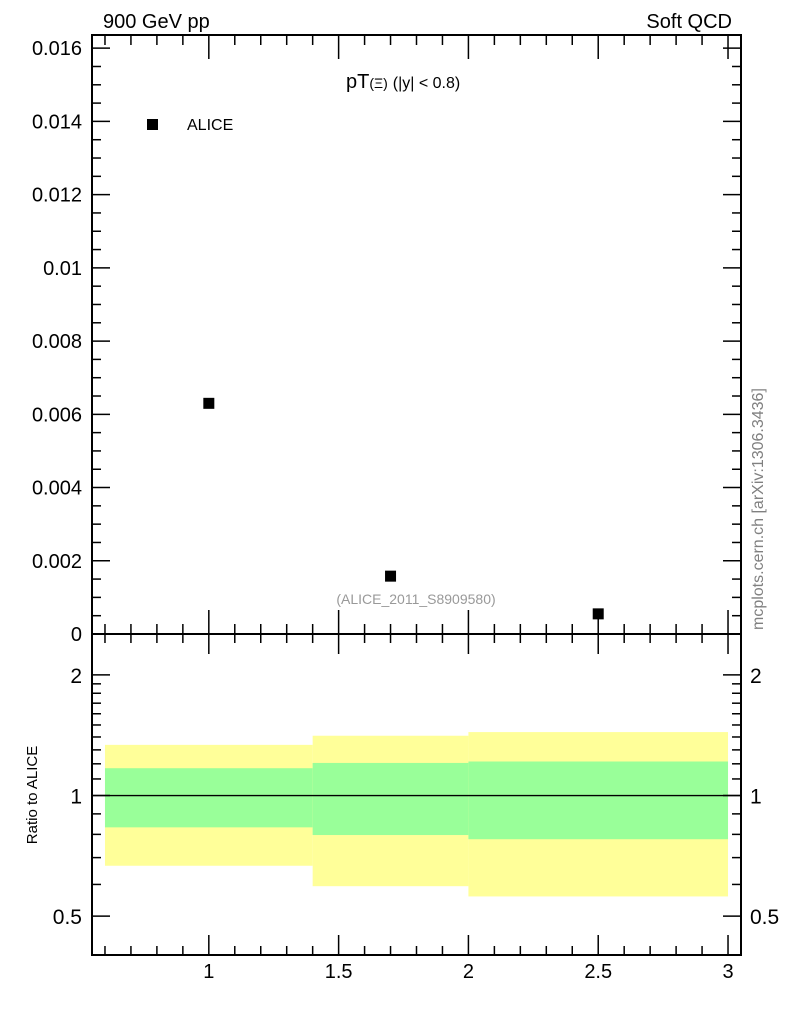 This screenshot has width=786, height=1024. Describe the element at coordinates (756, 797) in the screenshot. I see `ratio-y-tick-label-right: 1` at that location.